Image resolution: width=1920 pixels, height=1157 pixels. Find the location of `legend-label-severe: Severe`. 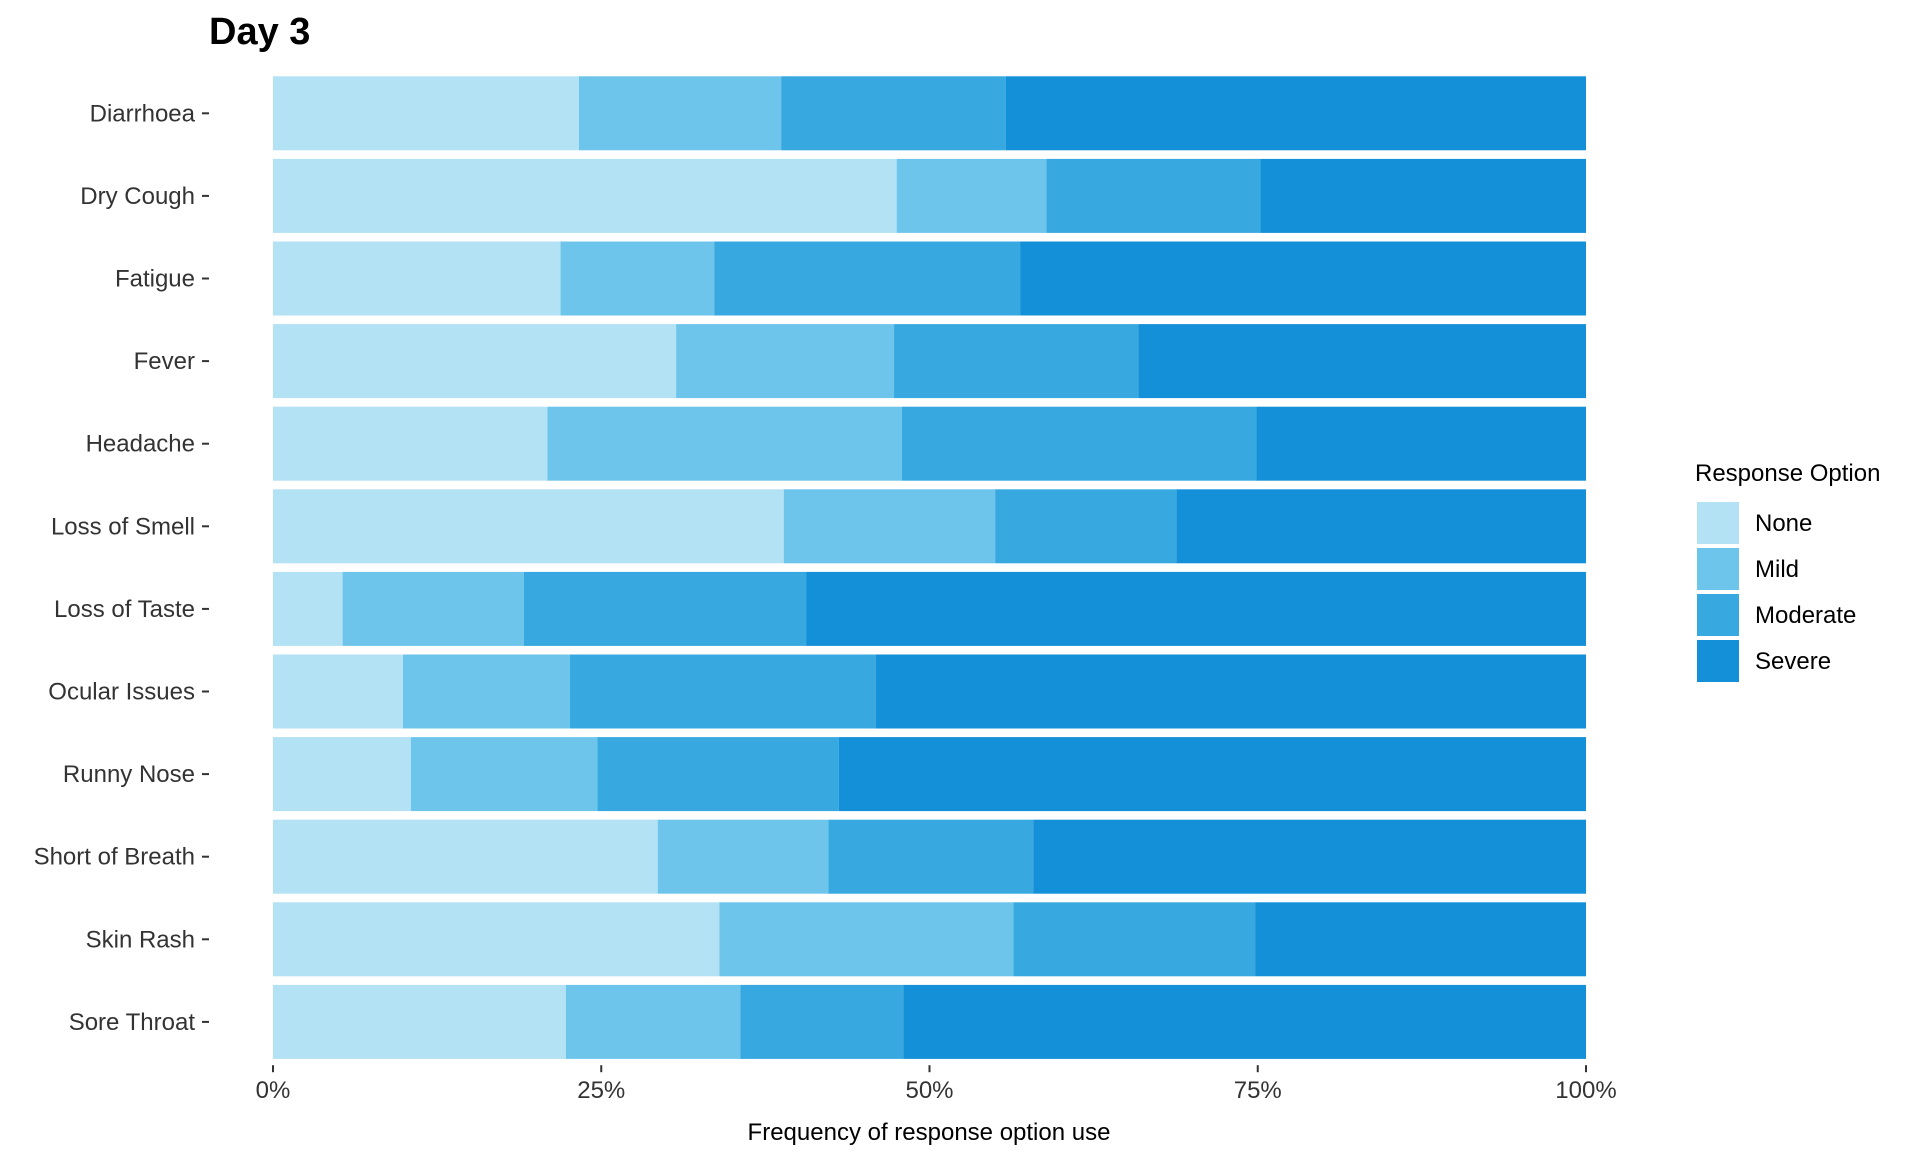

legend-label-severe: Severe is located at coordinates (1793, 661).